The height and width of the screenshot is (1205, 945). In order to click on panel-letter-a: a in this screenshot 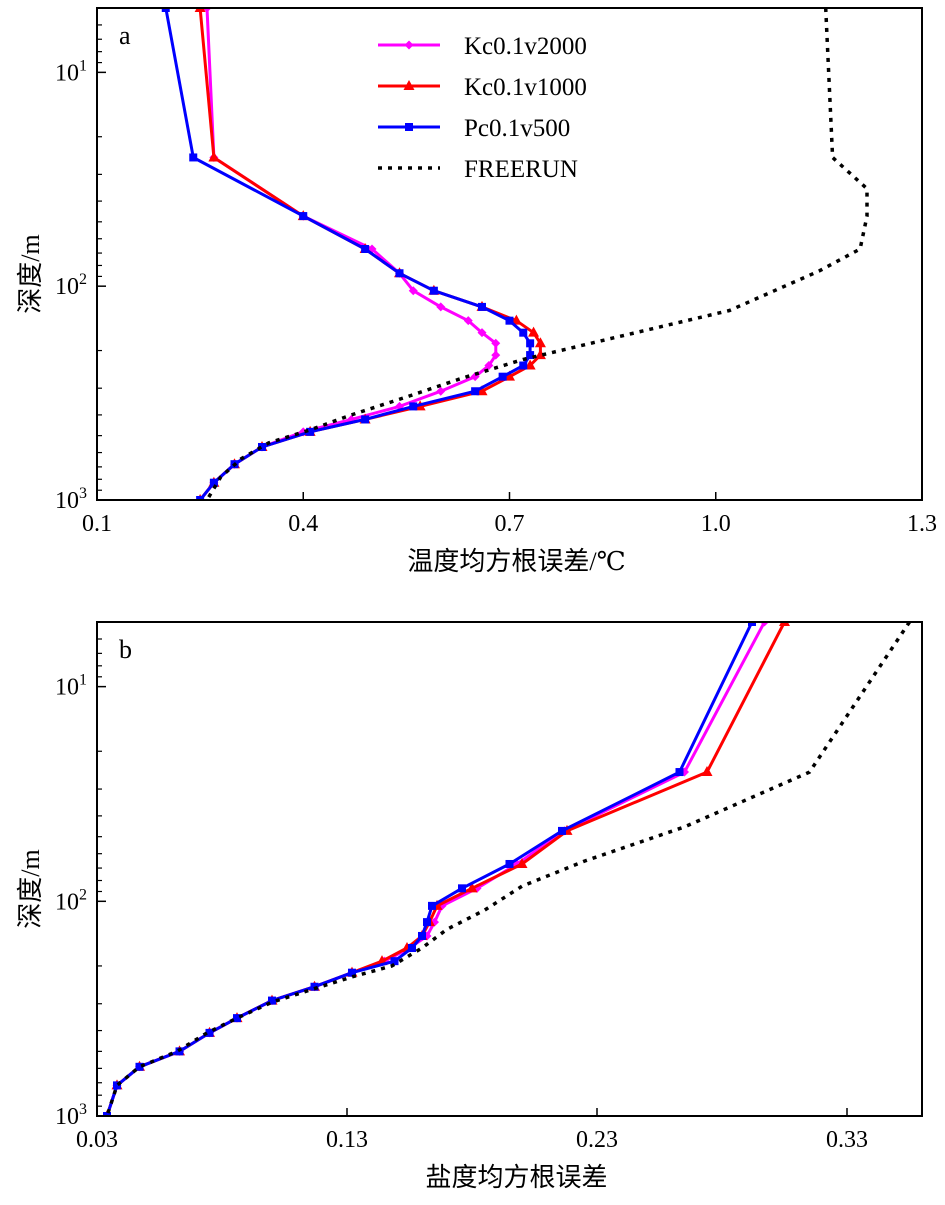, I will do `click(125, 35)`.